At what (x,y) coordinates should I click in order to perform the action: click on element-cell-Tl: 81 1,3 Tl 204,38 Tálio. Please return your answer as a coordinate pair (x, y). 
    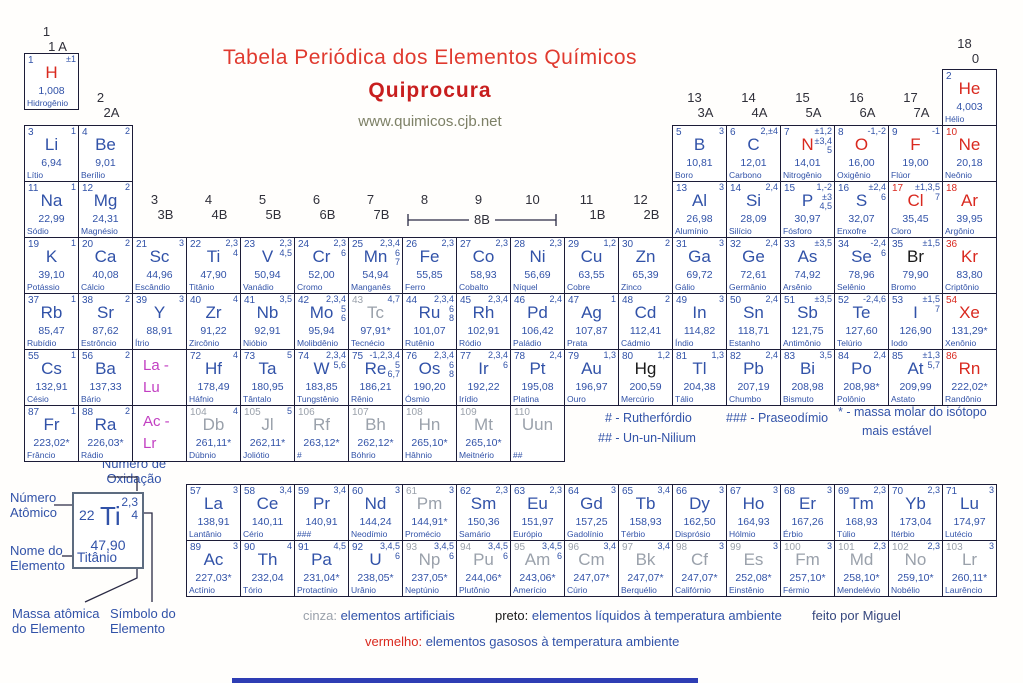
    Looking at the image, I should click on (699, 377).